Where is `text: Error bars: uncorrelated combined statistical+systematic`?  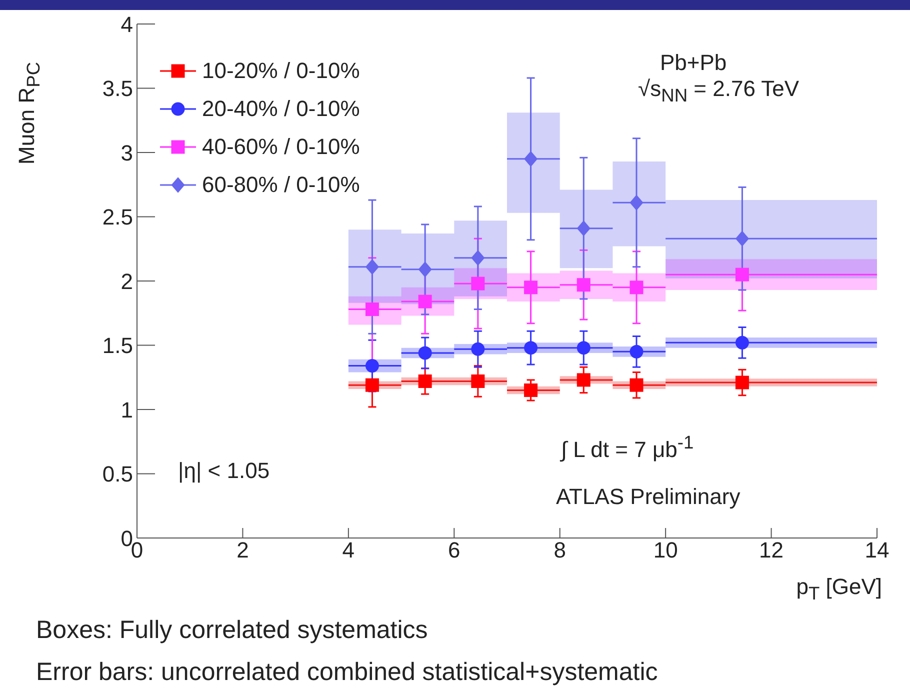 text: Error bars: uncorrelated combined statistical+systematic is located at coordinates (347, 672).